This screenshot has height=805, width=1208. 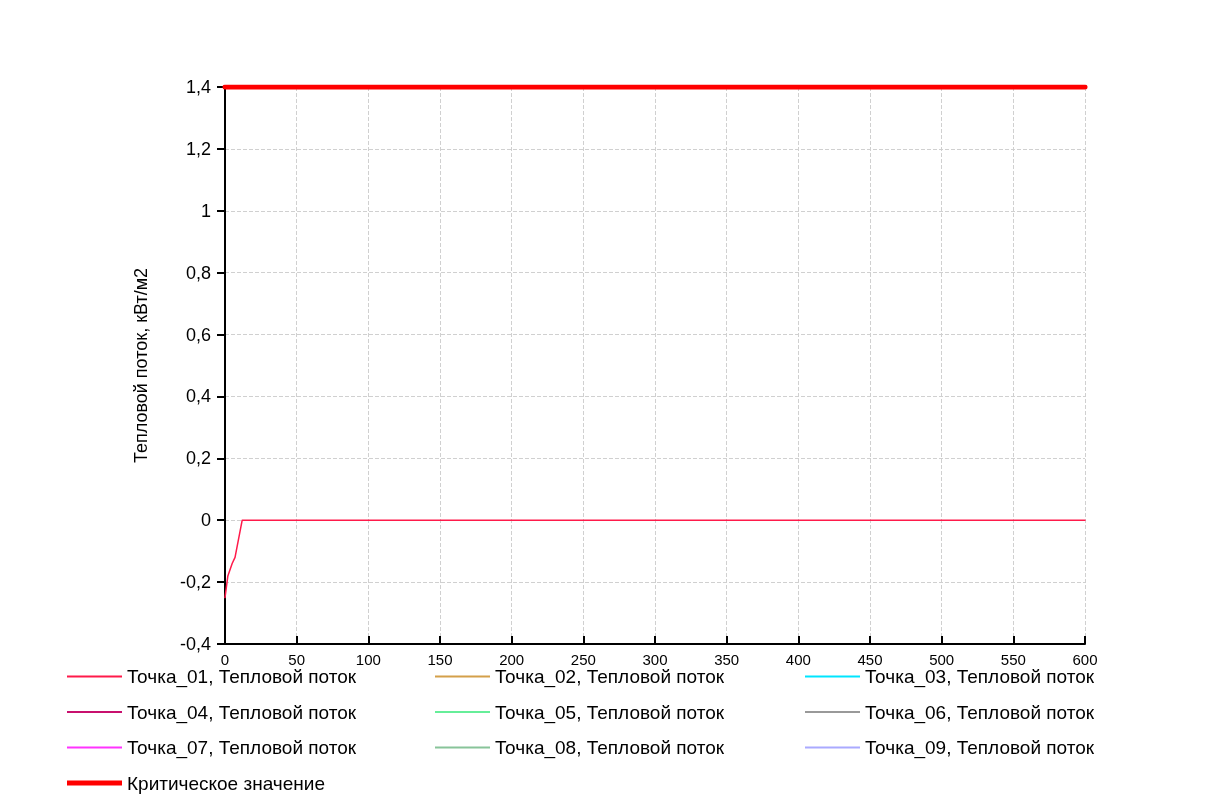 I want to click on y-tick-label: 0,4, so click(x=198, y=396).